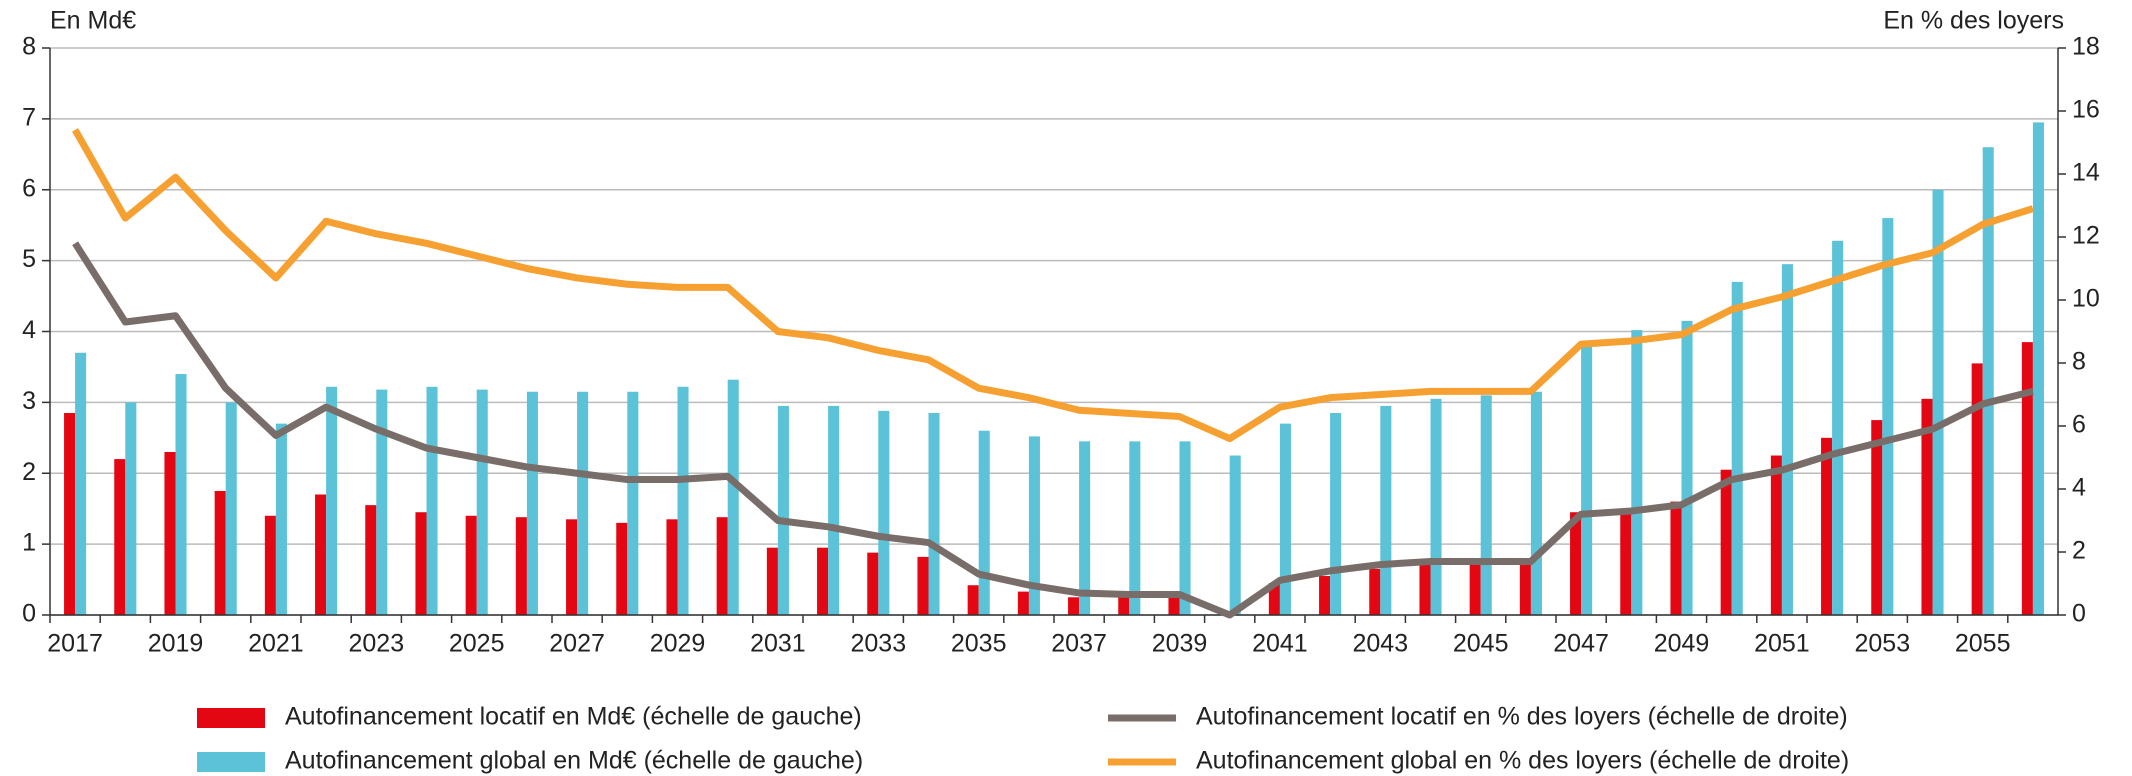 The image size is (2132, 776). What do you see at coordinates (29, 614) in the screenshot?
I see `y-tick-label: 0` at bounding box center [29, 614].